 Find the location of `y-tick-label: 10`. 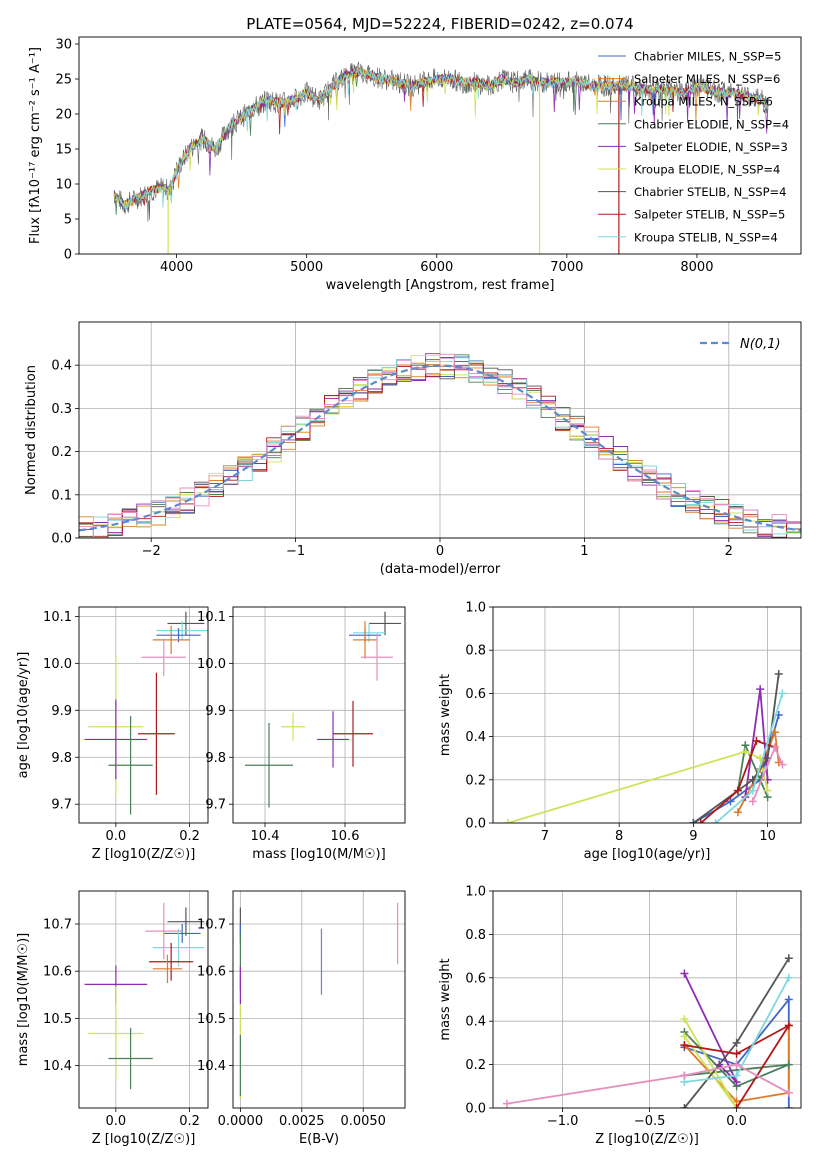

y-tick-label: 10 is located at coordinates (63, 185).